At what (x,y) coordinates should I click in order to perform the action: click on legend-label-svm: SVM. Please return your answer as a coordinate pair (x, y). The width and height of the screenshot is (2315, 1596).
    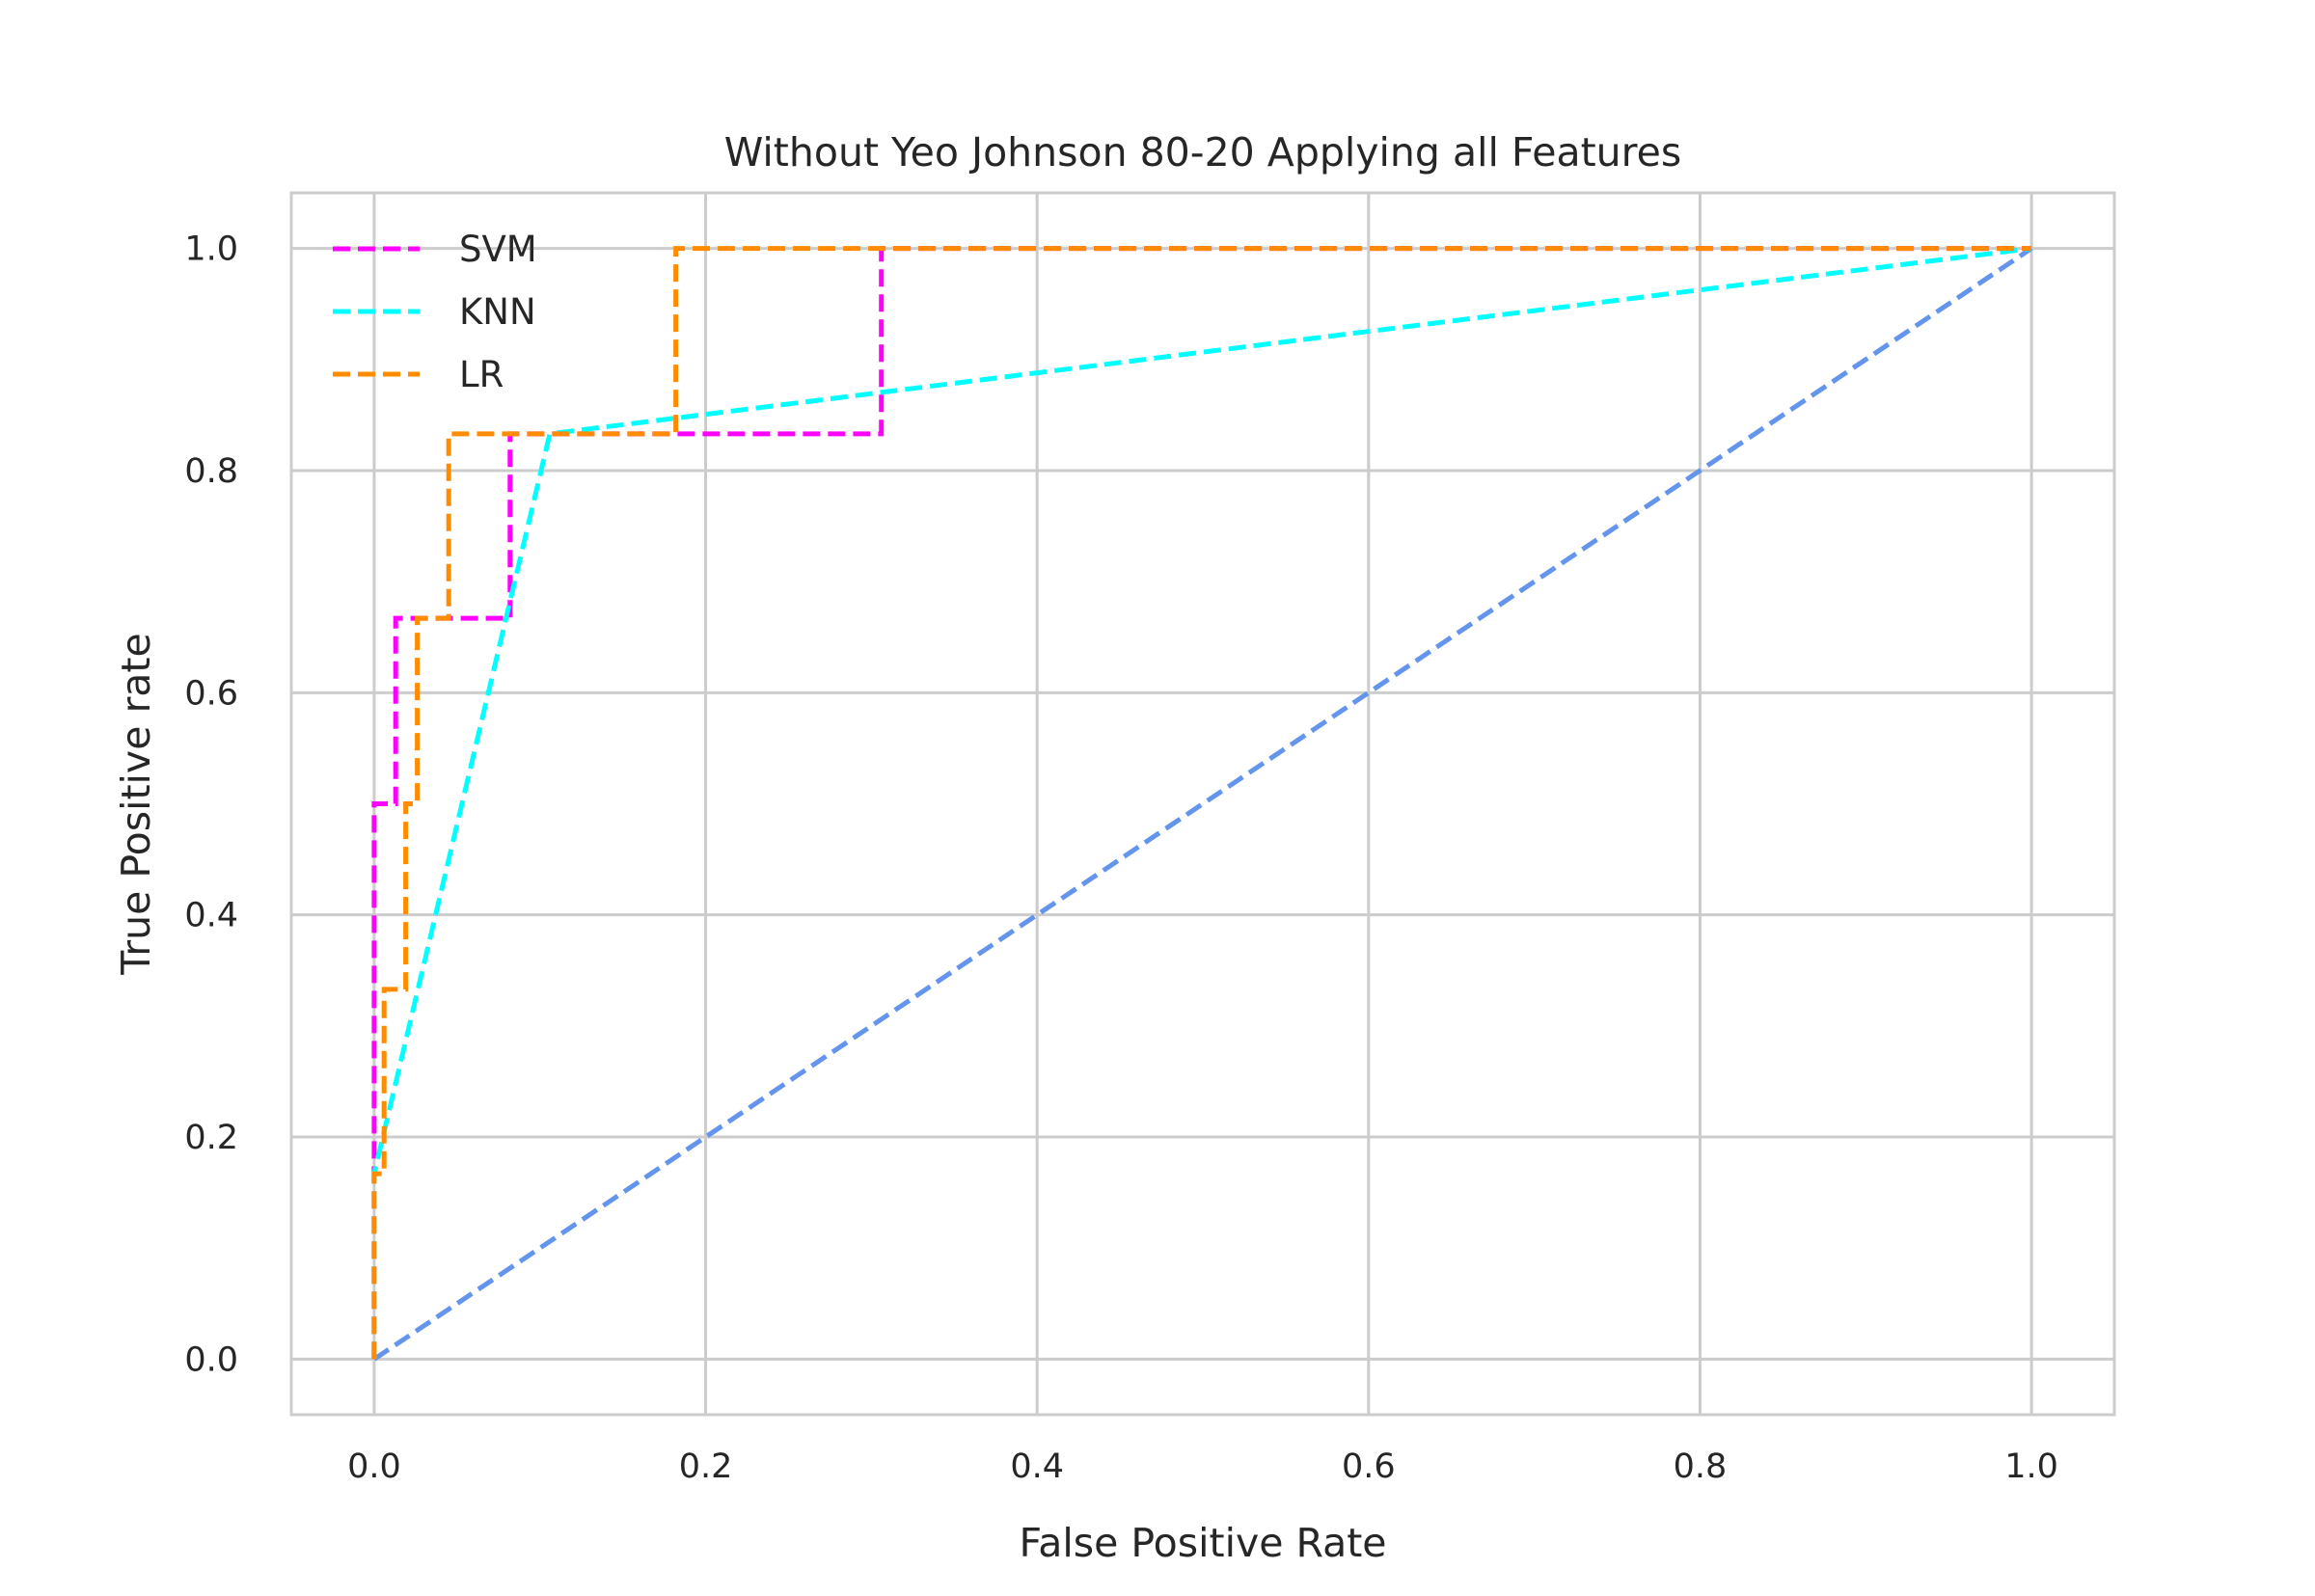
    Looking at the image, I should click on (498, 249).